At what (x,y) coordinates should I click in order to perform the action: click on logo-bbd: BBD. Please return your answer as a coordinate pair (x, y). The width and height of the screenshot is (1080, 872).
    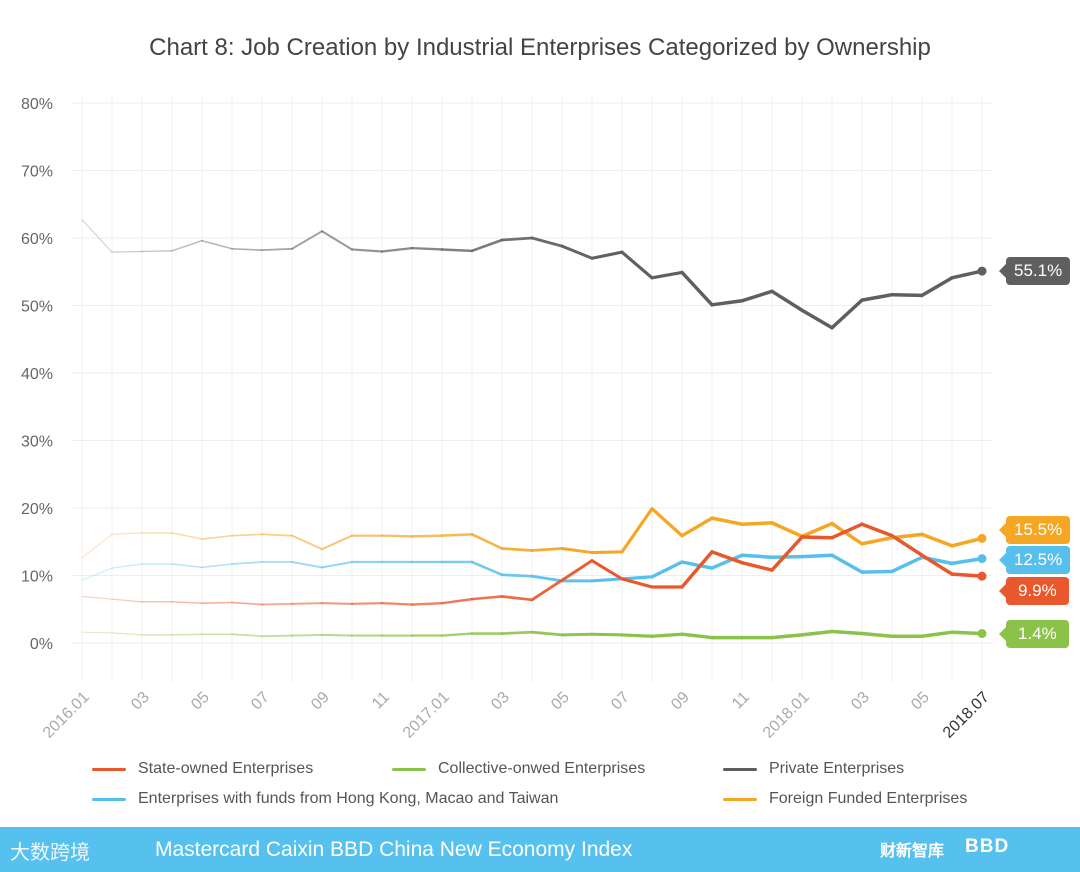
    Looking at the image, I should click on (987, 846).